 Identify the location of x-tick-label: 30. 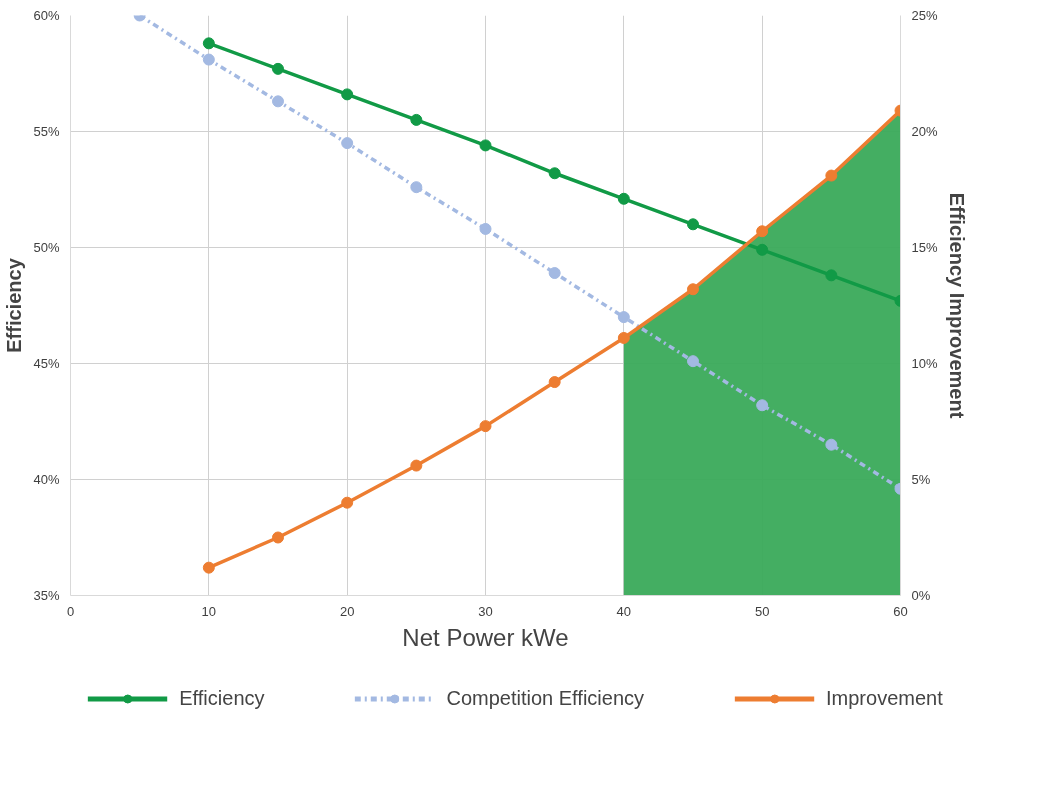
(485, 611).